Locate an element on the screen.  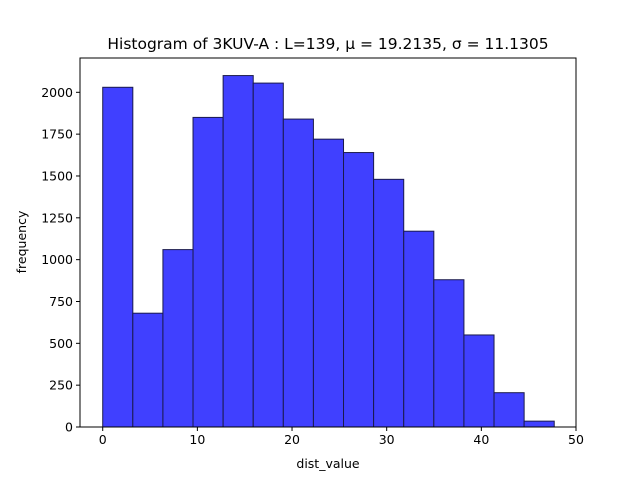
x-axis-label: dist_value is located at coordinates (328, 463).